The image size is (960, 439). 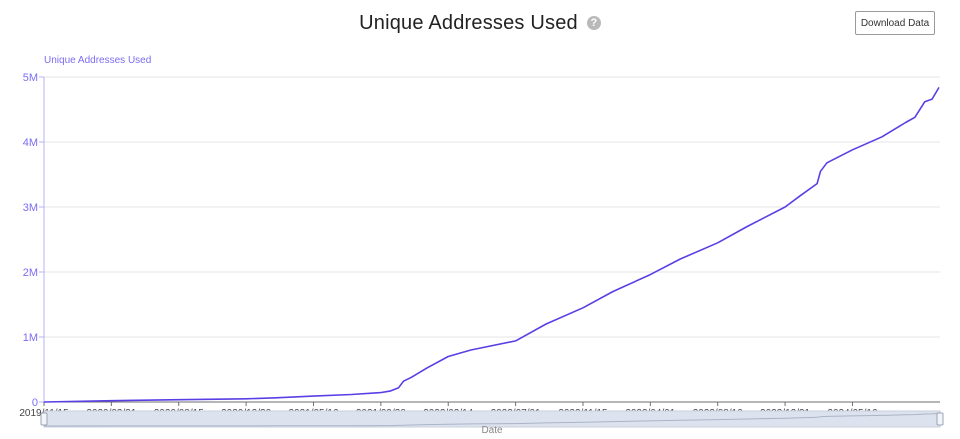 I want to click on y-tick-label: 2M, so click(x=30, y=273).